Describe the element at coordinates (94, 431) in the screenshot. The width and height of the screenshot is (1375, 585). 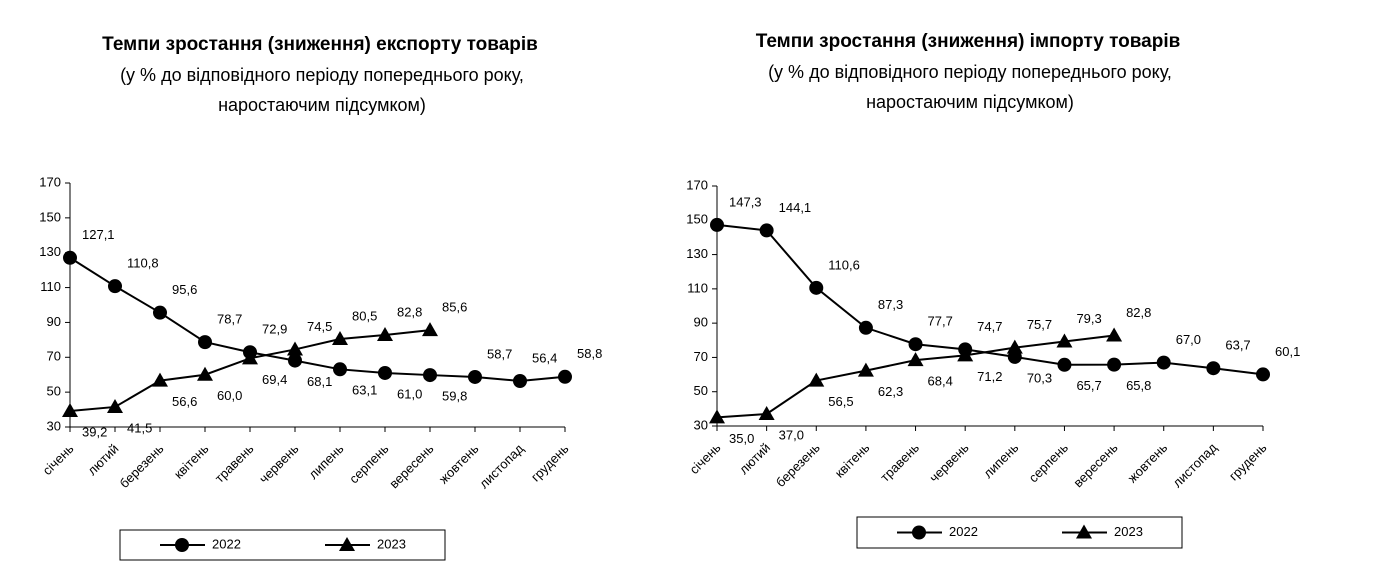
I see `data-label: 39,2` at that location.